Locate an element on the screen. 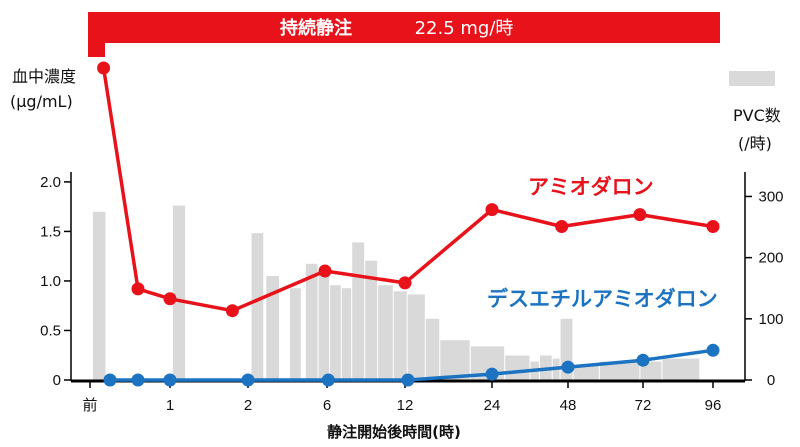 This screenshot has width=800, height=447. x-tick-label: 2 is located at coordinates (248, 405).